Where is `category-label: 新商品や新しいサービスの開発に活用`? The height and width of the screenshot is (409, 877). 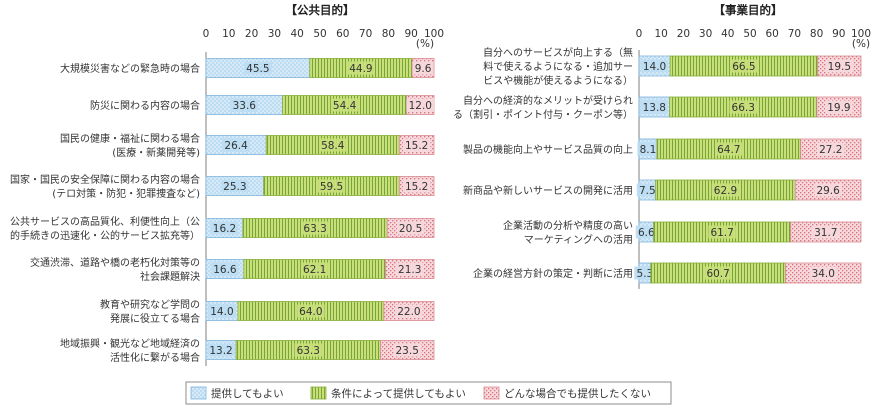 category-label: 新商品や新しいサービスの開発に活用 is located at coordinates (548, 190).